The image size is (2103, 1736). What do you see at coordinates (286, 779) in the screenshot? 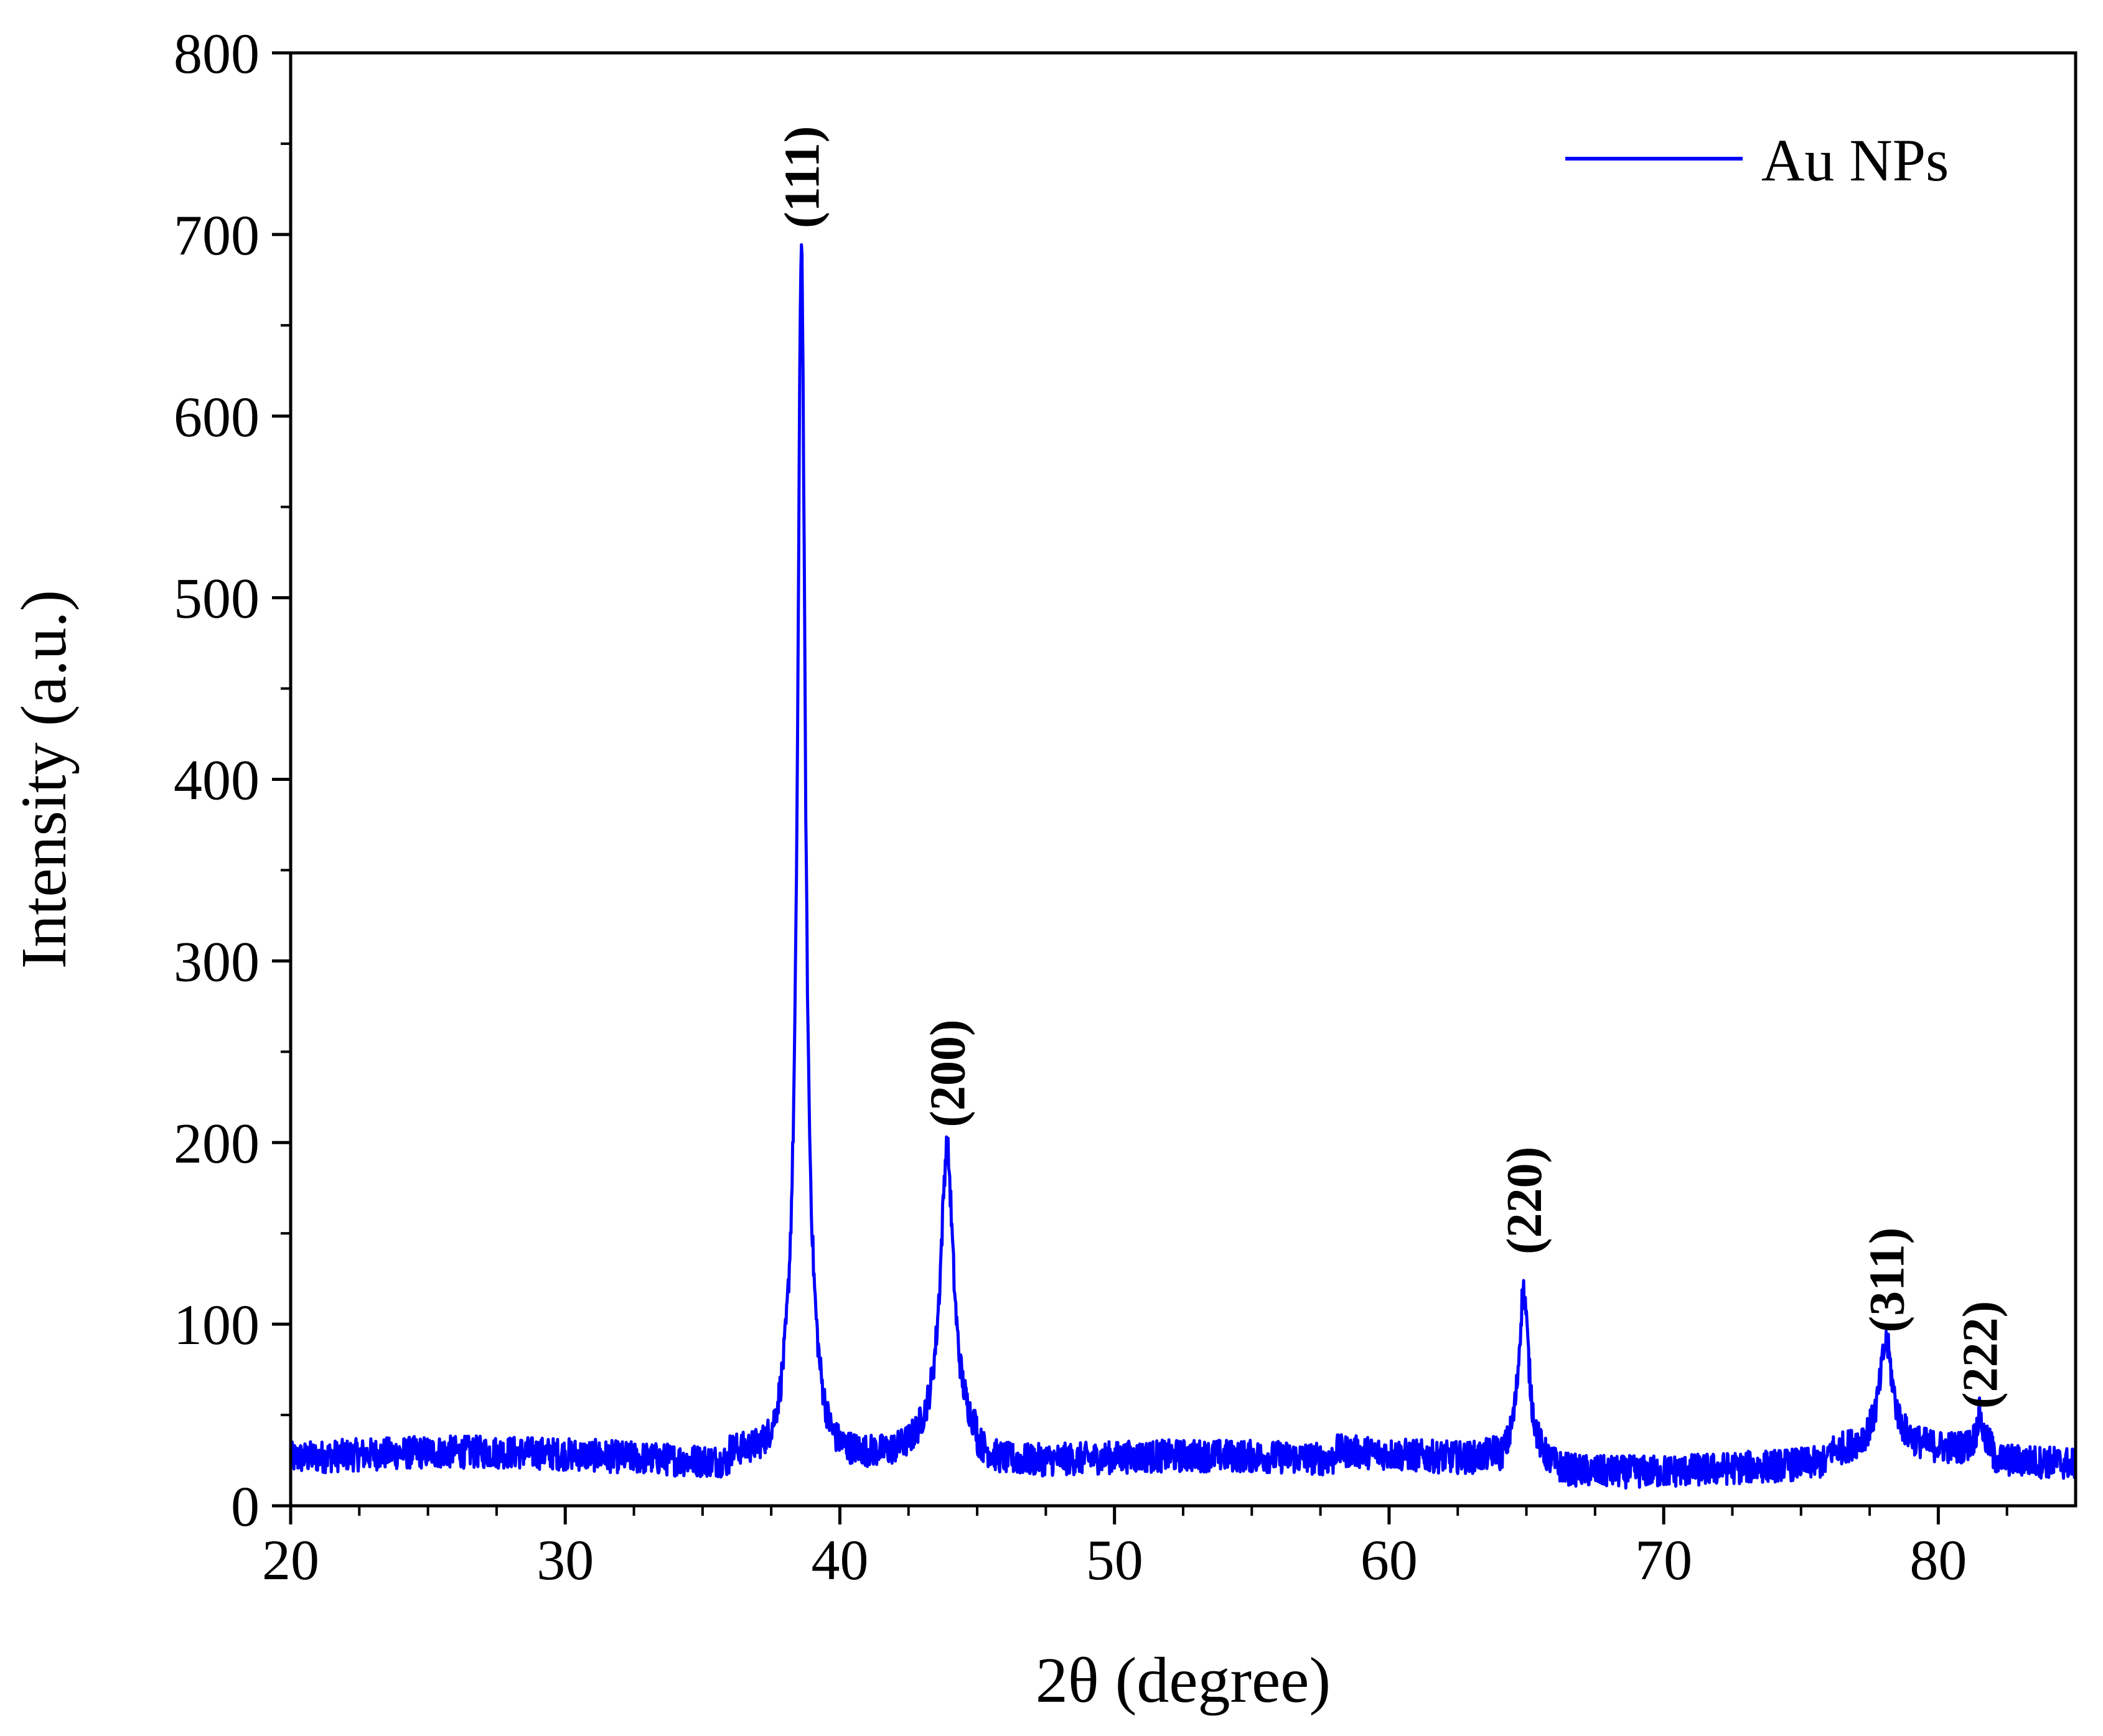
I see `y-minor-ticks` at bounding box center [286, 779].